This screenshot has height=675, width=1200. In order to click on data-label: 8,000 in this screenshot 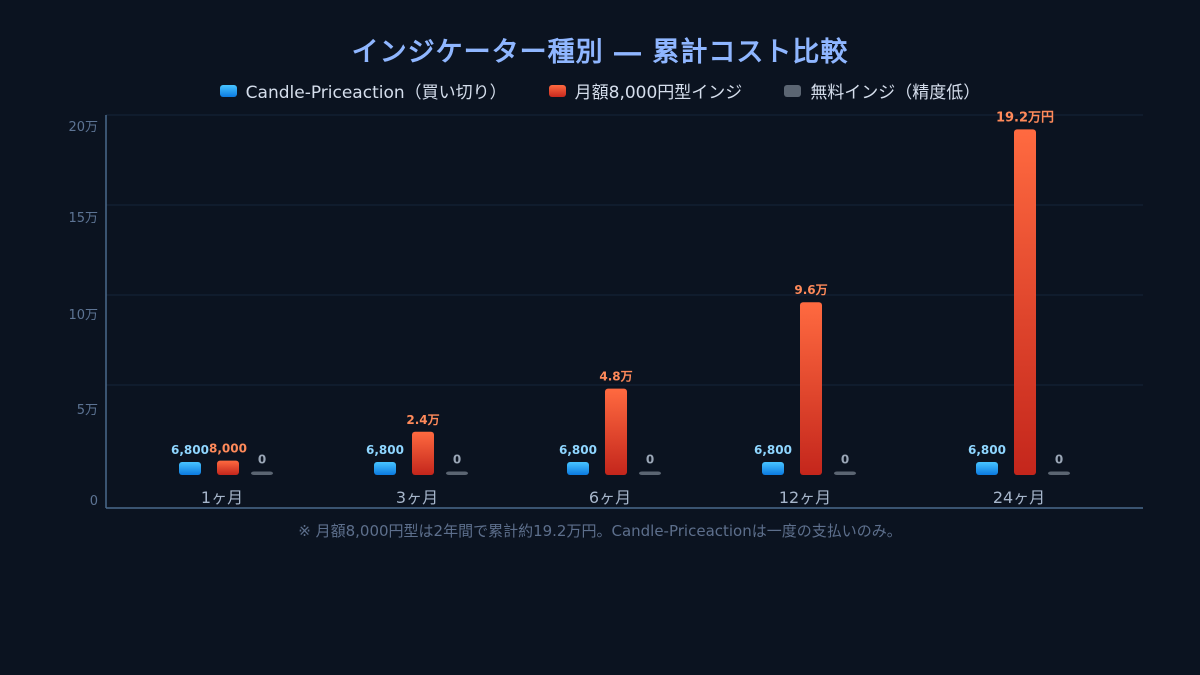, I will do `click(228, 449)`.